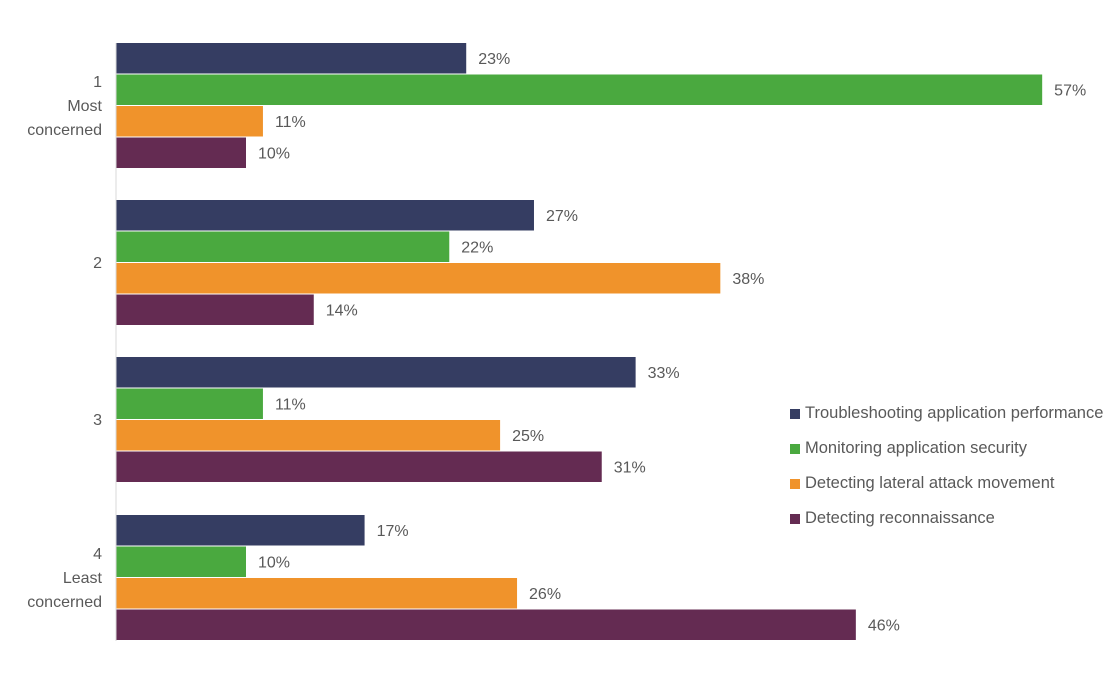  What do you see at coordinates (97, 263) in the screenshot?
I see `category-label: 2` at bounding box center [97, 263].